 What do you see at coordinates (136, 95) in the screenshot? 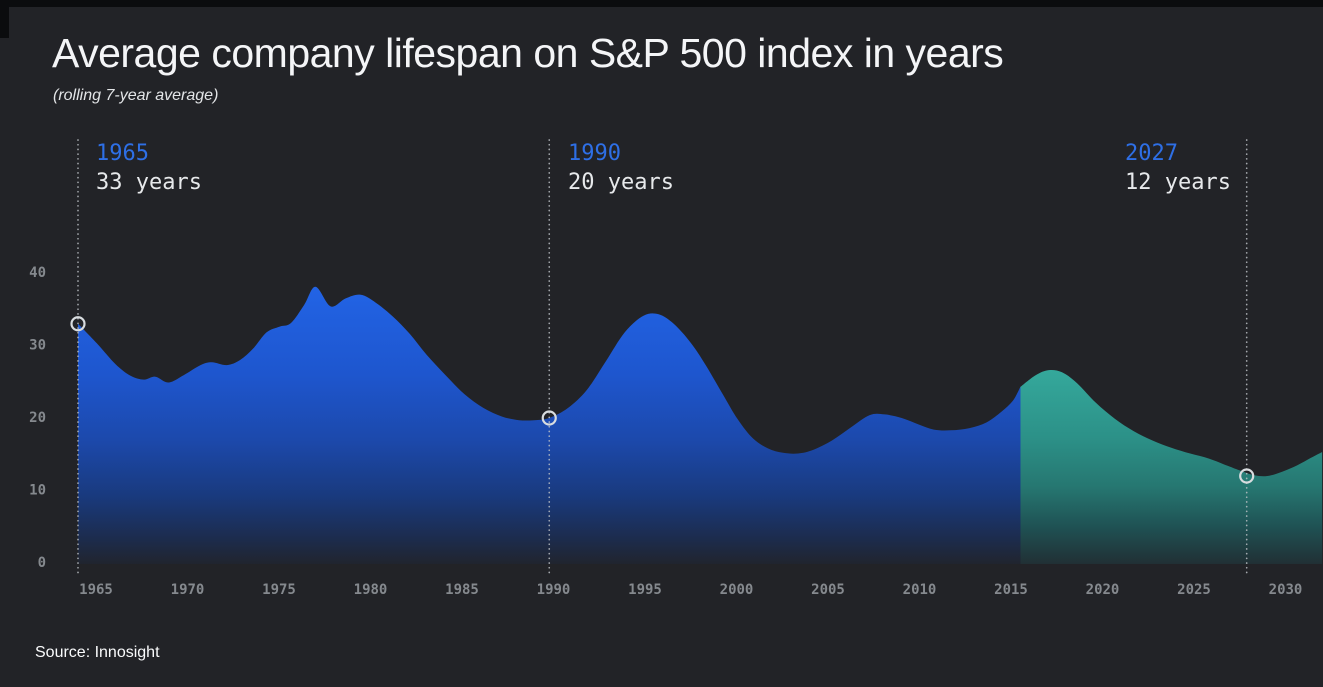
I see `chart-subtitle: (rolling 7-year average)` at bounding box center [136, 95].